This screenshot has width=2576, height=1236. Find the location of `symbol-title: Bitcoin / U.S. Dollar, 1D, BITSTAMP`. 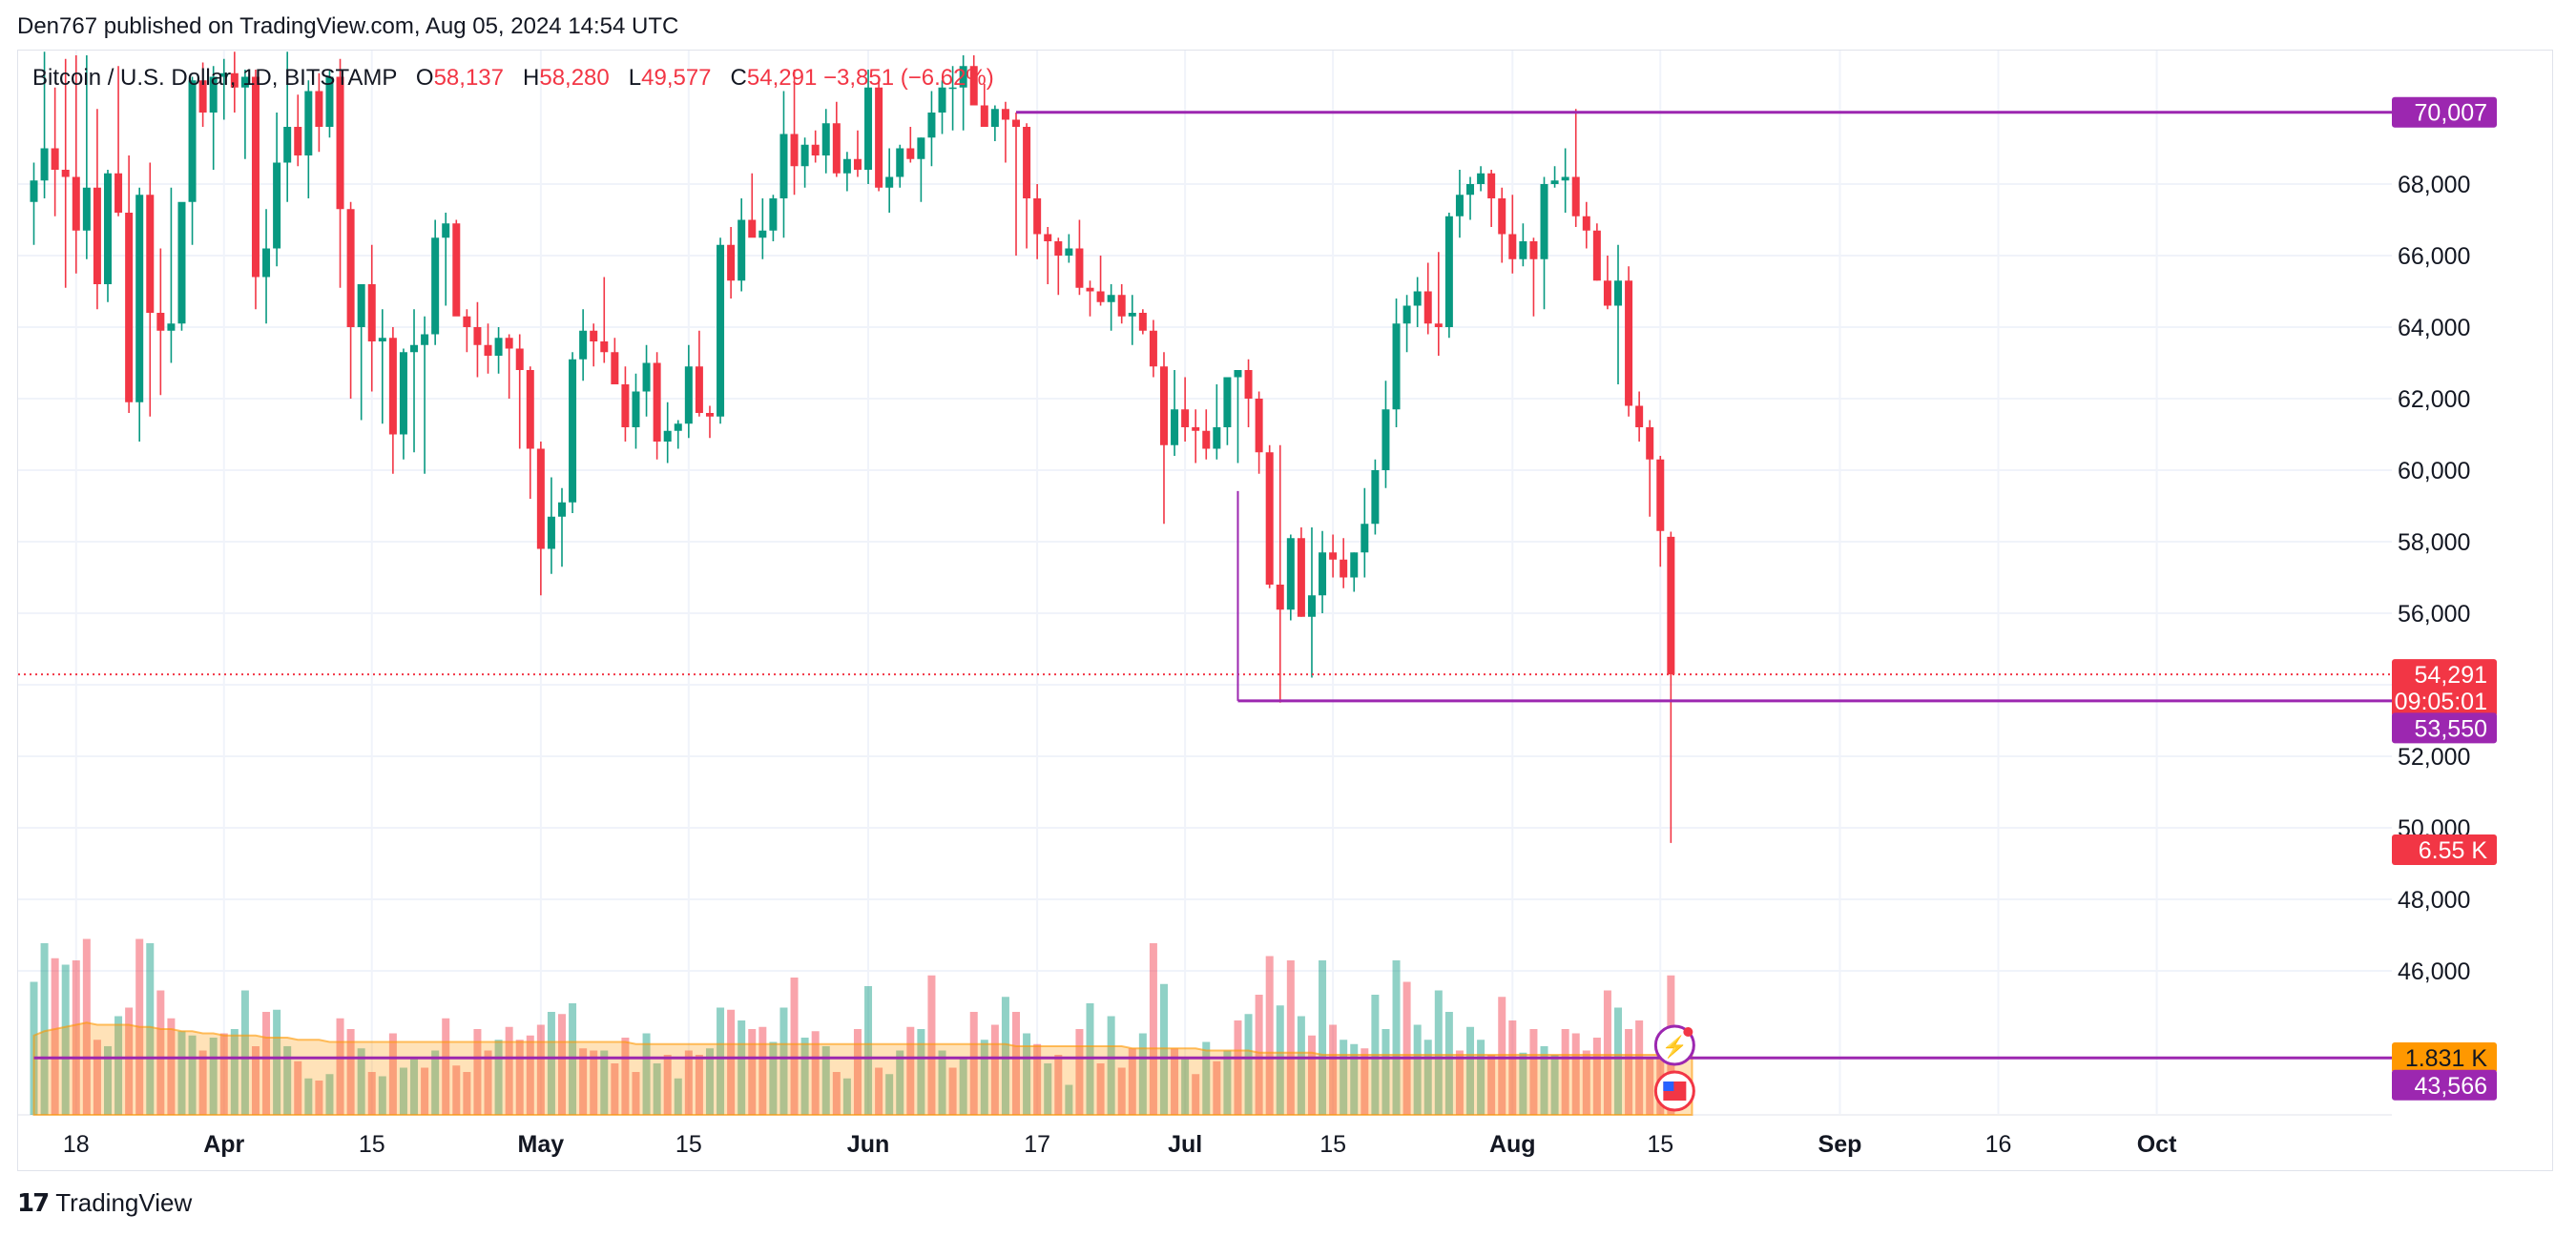

symbol-title: Bitcoin / U.S. Dollar, 1D, BITSTAMP is located at coordinates (214, 78).